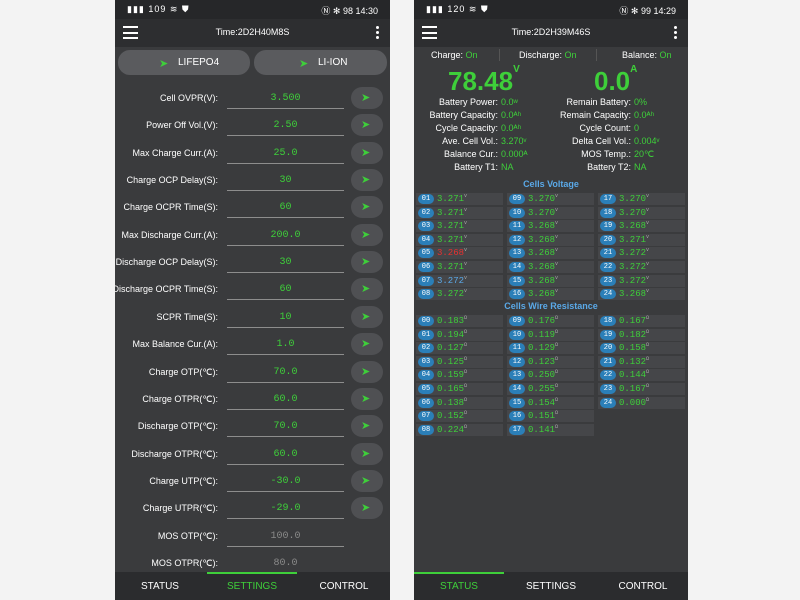 The height and width of the screenshot is (600, 800). Describe the element at coordinates (285, 153) in the screenshot. I see `setting-value-input: 25.0` at that location.